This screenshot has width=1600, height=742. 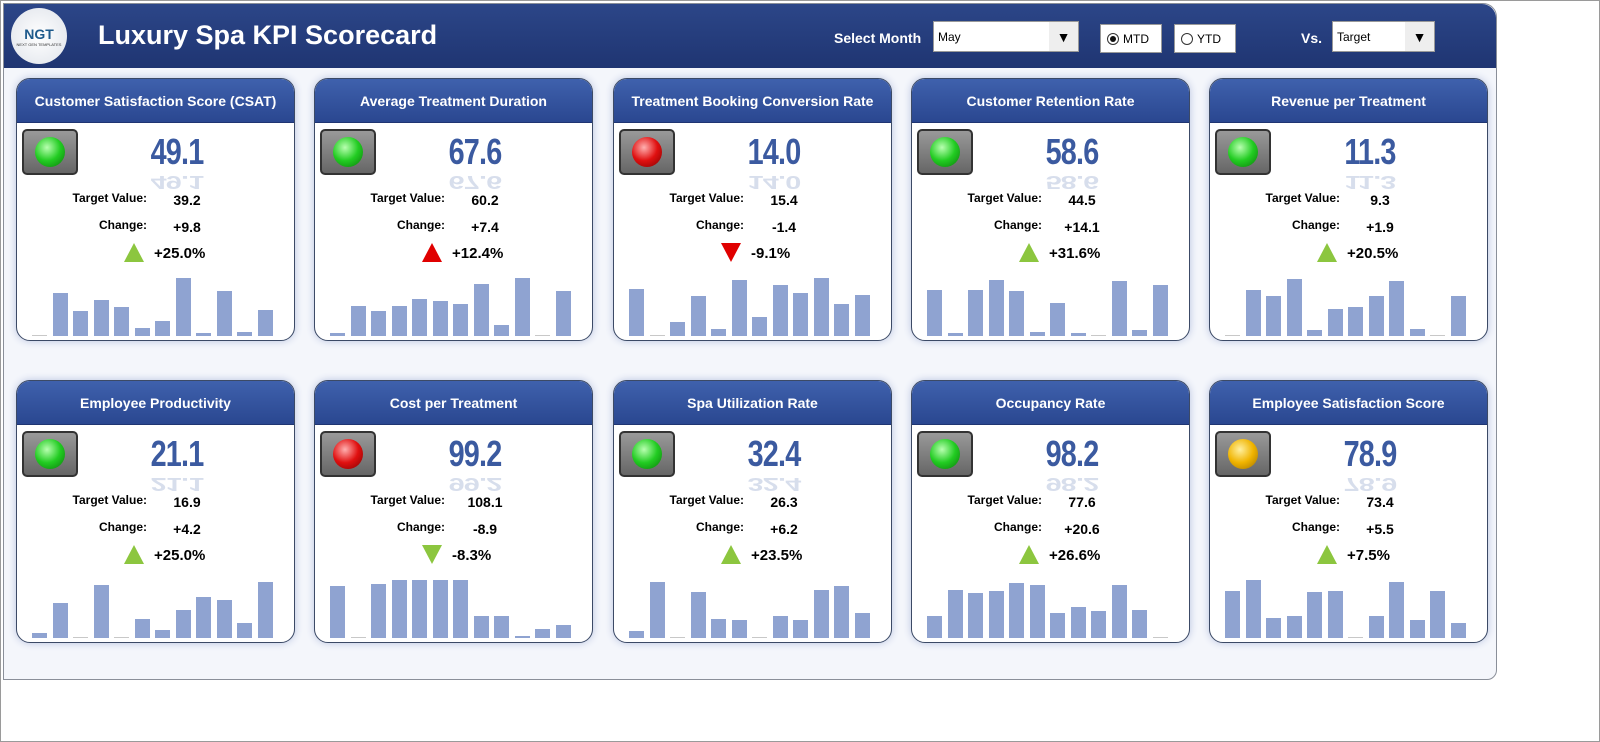 I want to click on kpi-title: Revenue per Treatment, so click(x=1348, y=101).